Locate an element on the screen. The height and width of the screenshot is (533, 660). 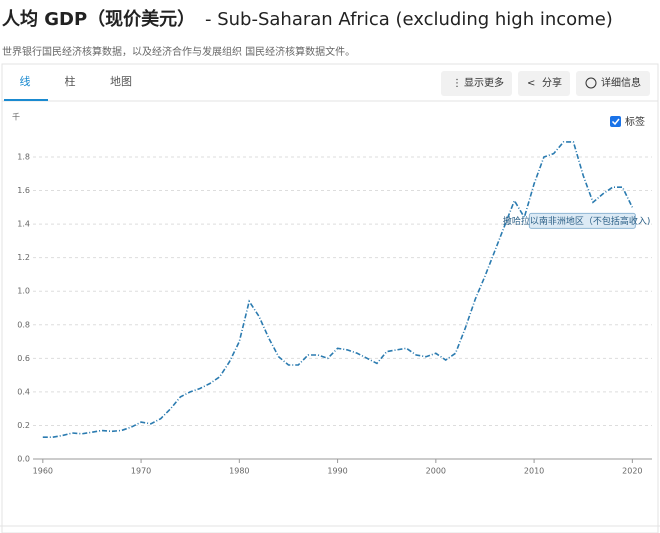
y-tick-label: 0.0 is located at coordinates (23, 459).